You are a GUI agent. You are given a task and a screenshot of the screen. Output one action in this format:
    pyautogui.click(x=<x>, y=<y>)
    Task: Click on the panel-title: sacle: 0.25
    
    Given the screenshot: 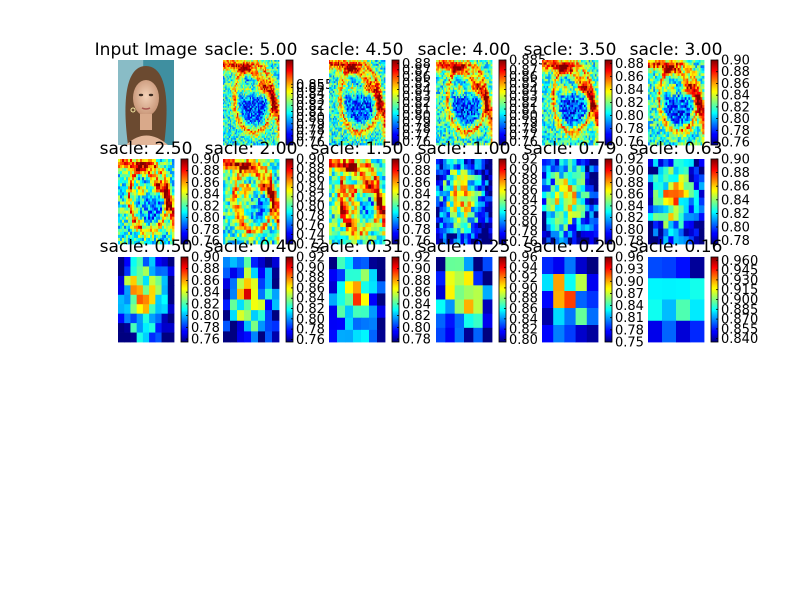 What is the action you would take?
    pyautogui.click(x=464, y=247)
    